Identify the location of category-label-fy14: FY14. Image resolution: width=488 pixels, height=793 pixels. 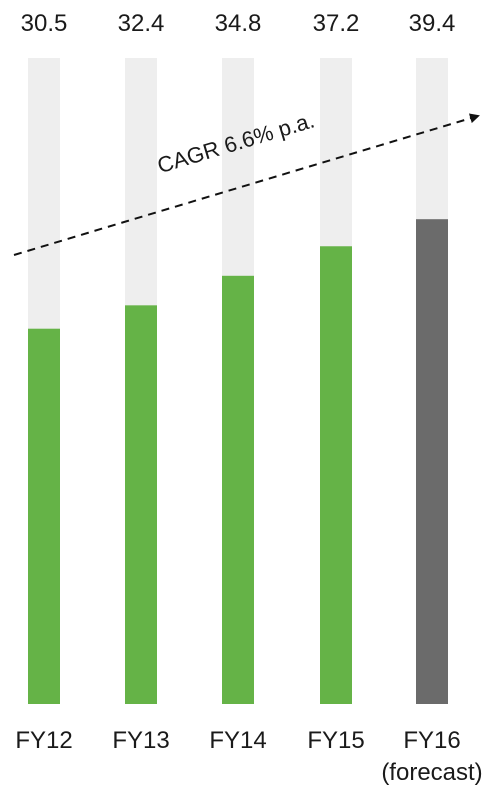
(237, 740).